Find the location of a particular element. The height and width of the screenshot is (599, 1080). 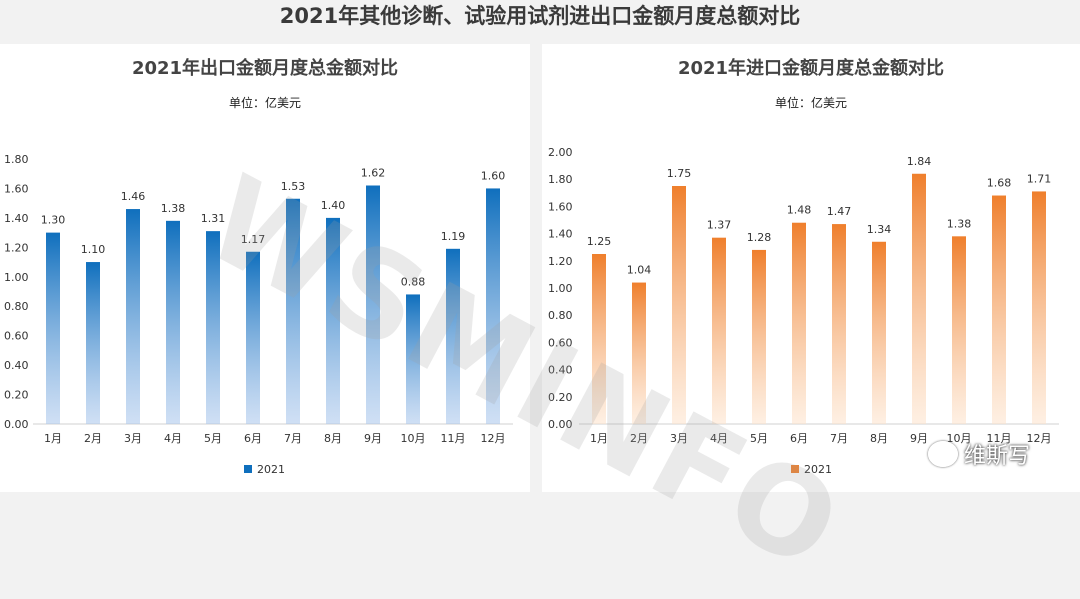

bar-value-label: 1.47 is located at coordinates (839, 211).